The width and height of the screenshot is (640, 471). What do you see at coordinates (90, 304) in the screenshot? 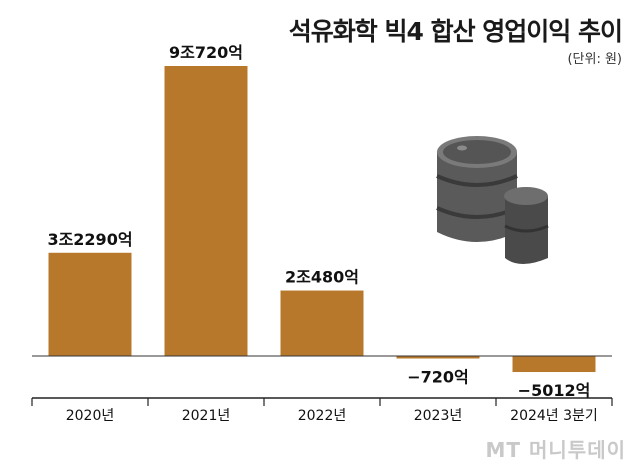
I see `bar-2020년` at bounding box center [90, 304].